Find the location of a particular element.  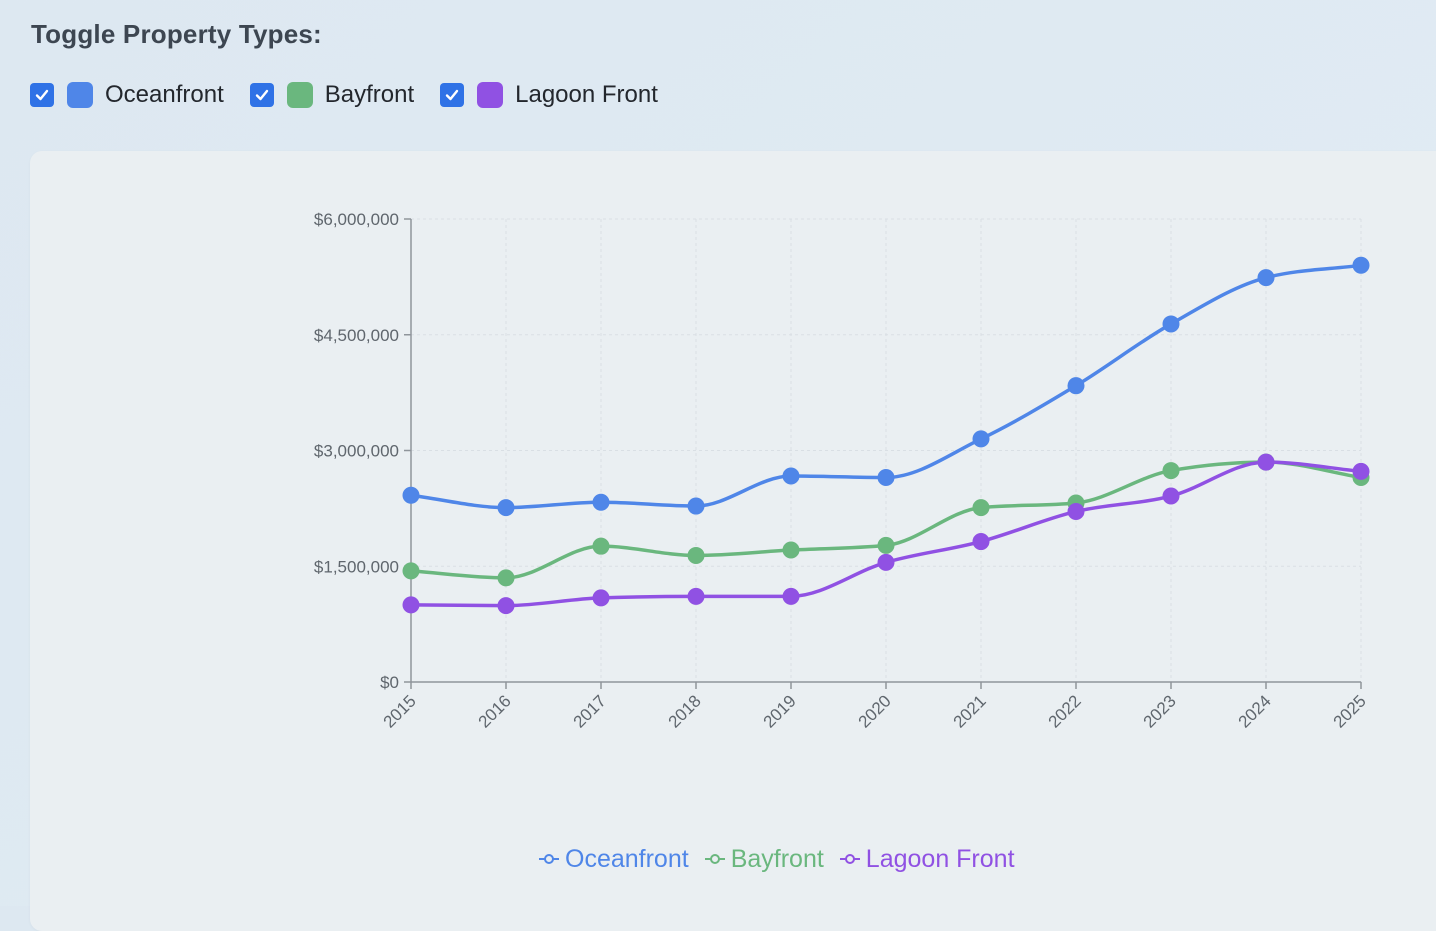

y-tick-label: $6,000,000 is located at coordinates (356, 219).